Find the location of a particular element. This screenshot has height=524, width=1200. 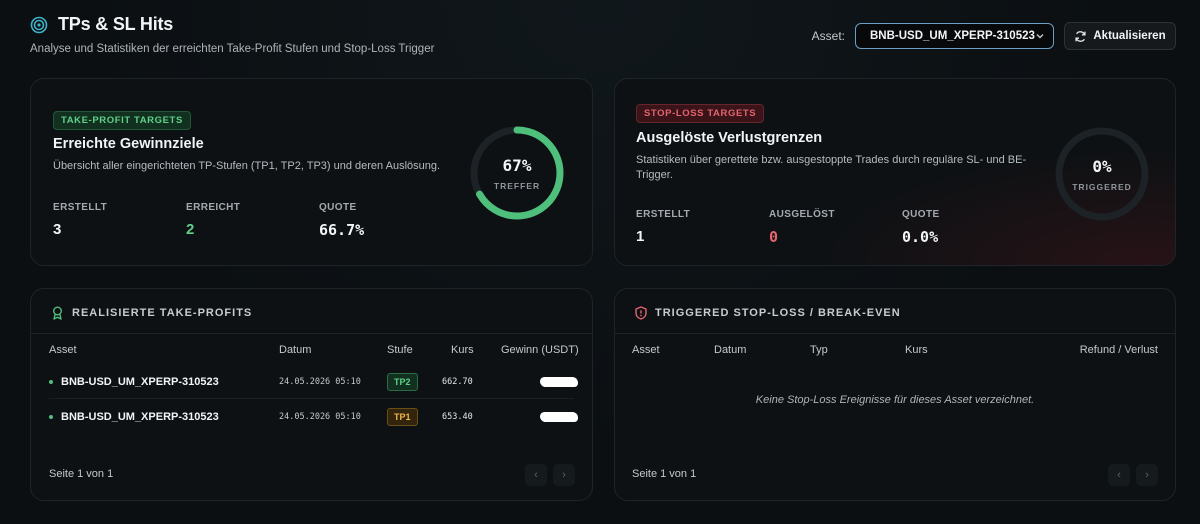

col-header-typ: Typ is located at coordinates (819, 350).